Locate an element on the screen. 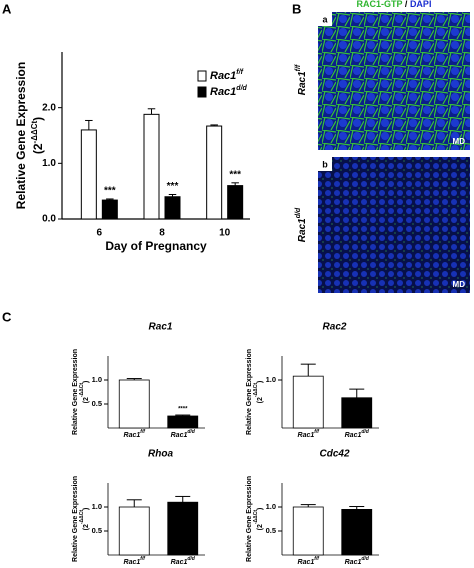  panel-label: C is located at coordinates (7, 316).